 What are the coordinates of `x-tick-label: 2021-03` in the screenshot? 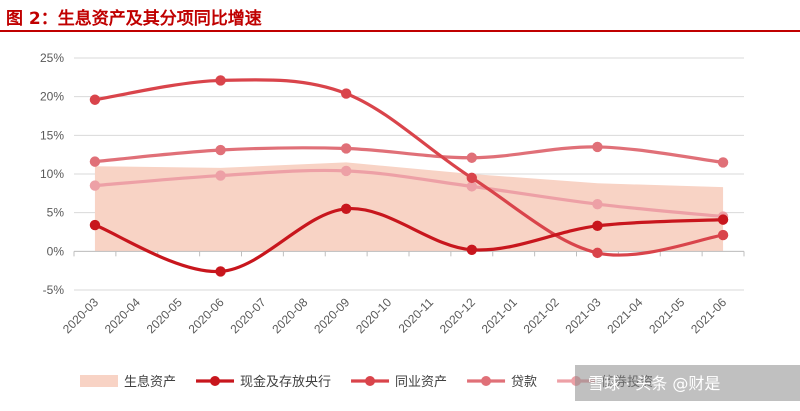 It's located at (583, 315).